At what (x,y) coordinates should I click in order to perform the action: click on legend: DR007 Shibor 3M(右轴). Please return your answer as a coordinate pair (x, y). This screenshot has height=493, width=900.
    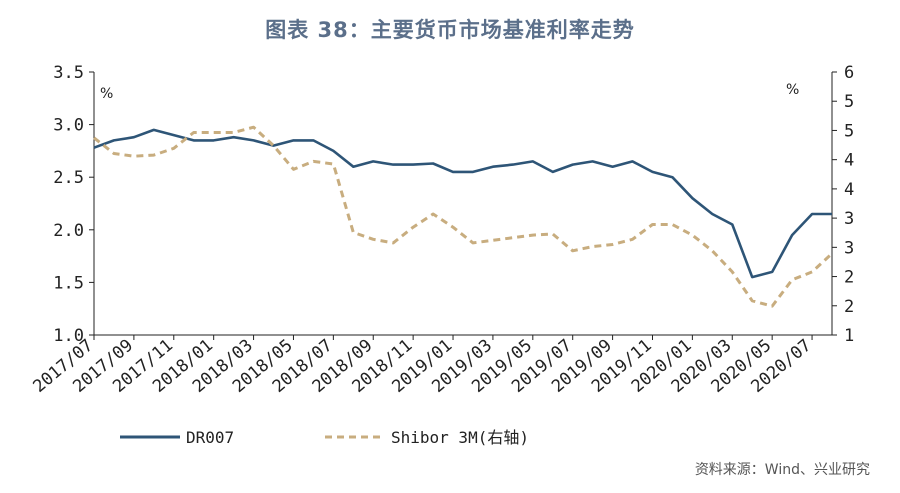
    Looking at the image, I should click on (324, 437).